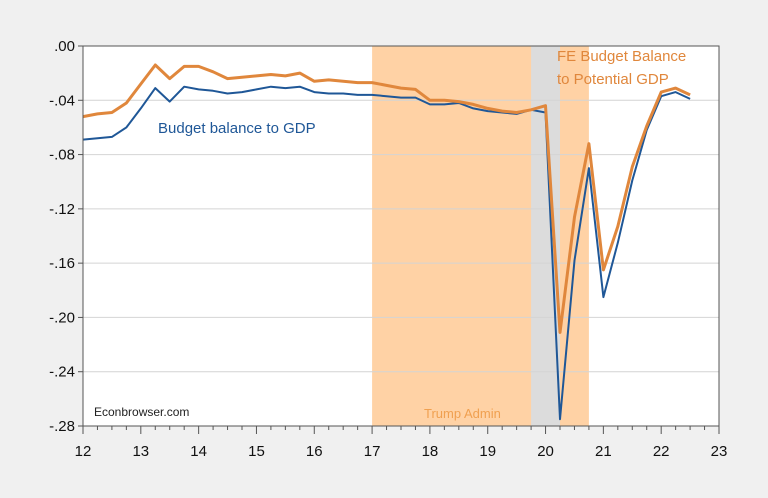  I want to click on y-tick-label: .00, so click(64, 46).